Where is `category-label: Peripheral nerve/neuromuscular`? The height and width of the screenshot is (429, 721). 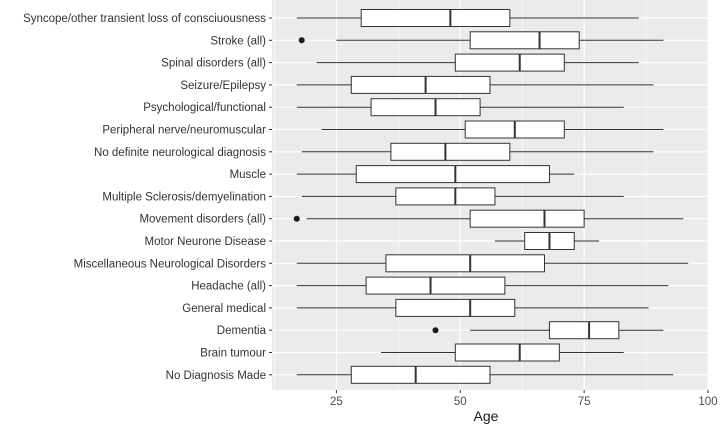 category-label: Peripheral nerve/neuromuscular is located at coordinates (184, 131).